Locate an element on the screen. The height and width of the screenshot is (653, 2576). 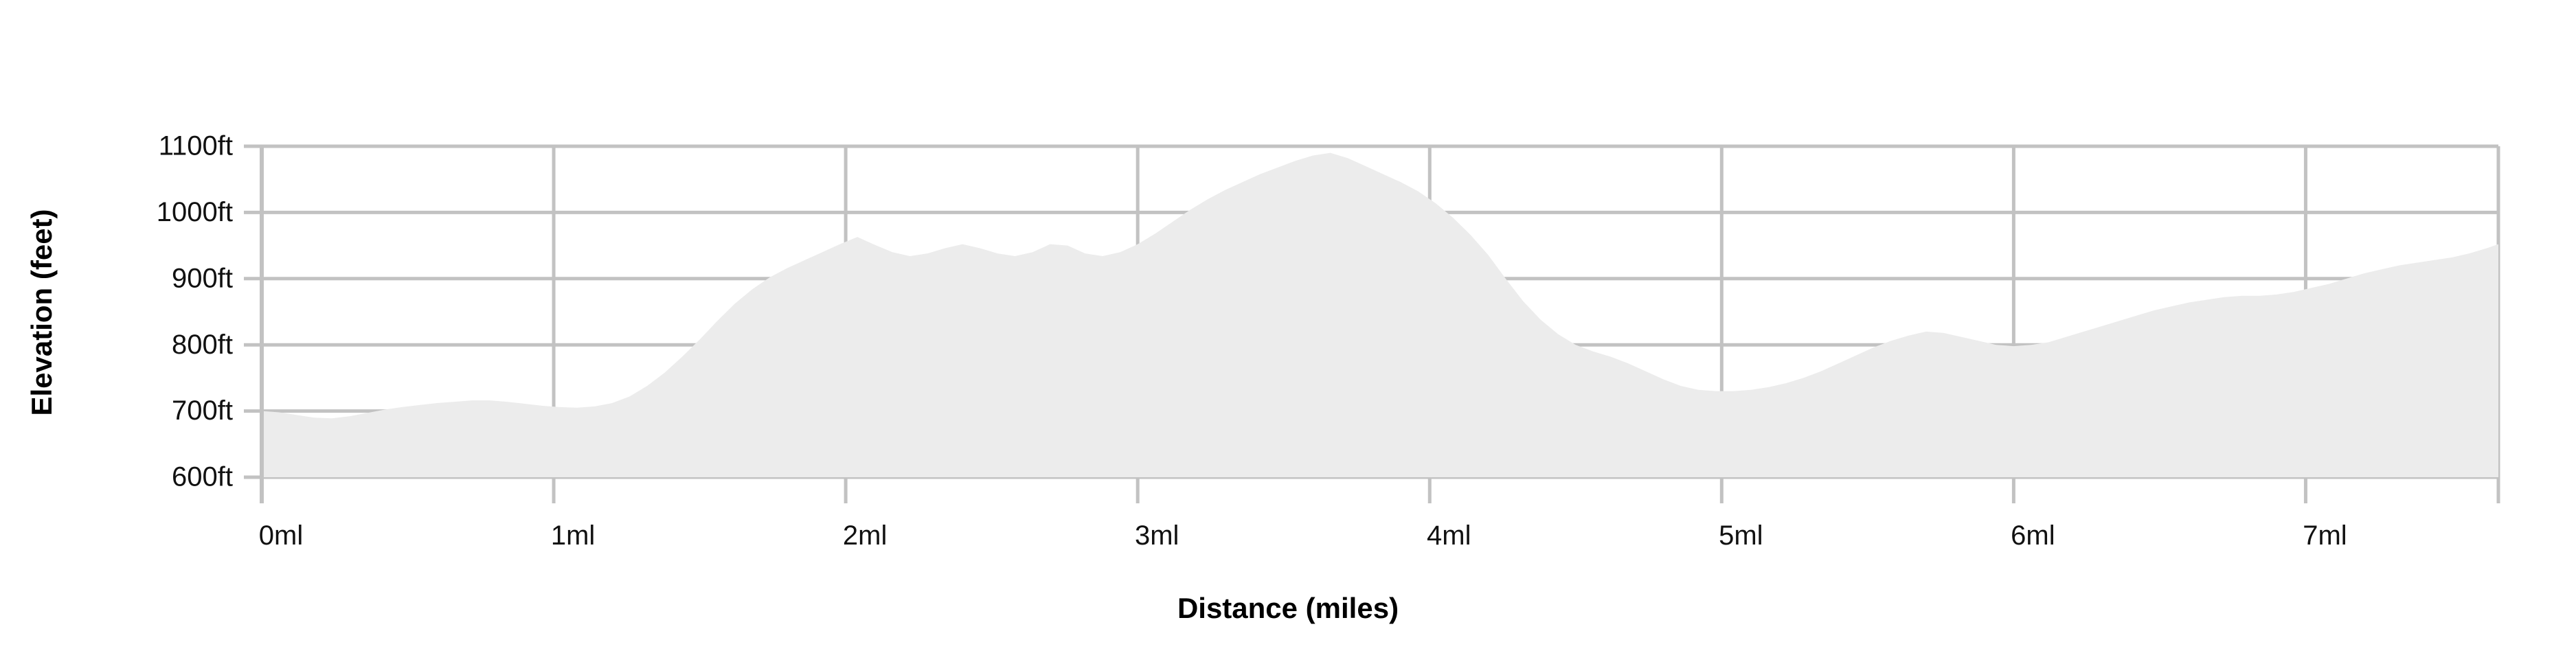
y-tick-label: 900ft is located at coordinates (202, 278).